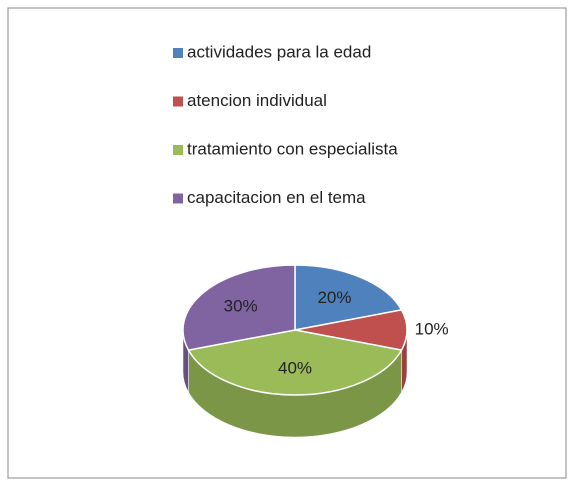 The width and height of the screenshot is (574, 488). I want to click on legend-label: atencion individual, so click(257, 100).